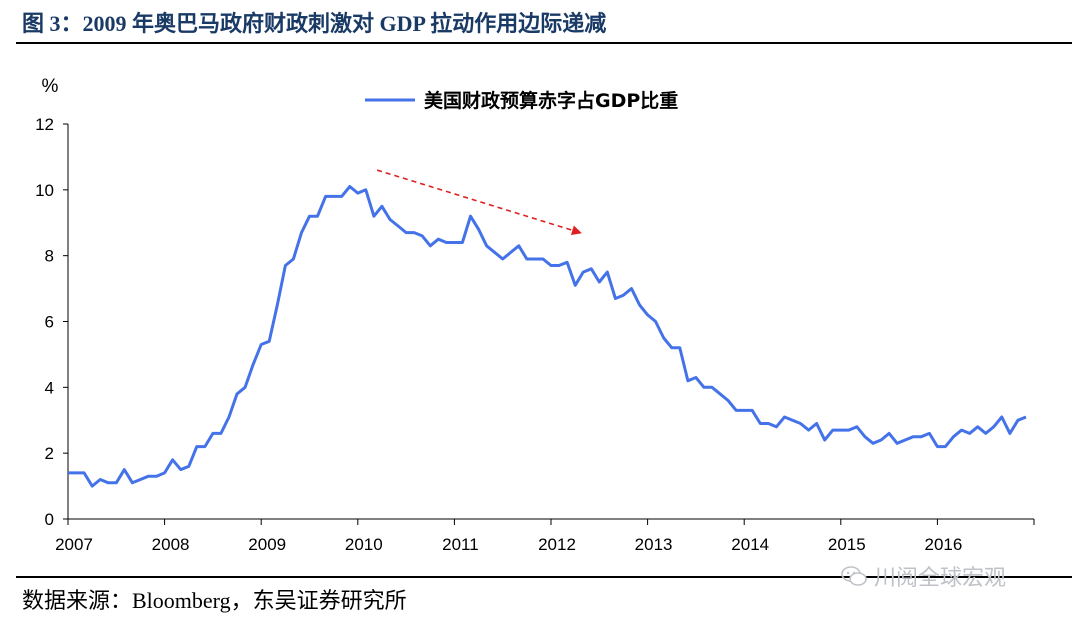  What do you see at coordinates (551, 100) in the screenshot?
I see `legend-label: 美国财政预算赤字占GDP比重` at bounding box center [551, 100].